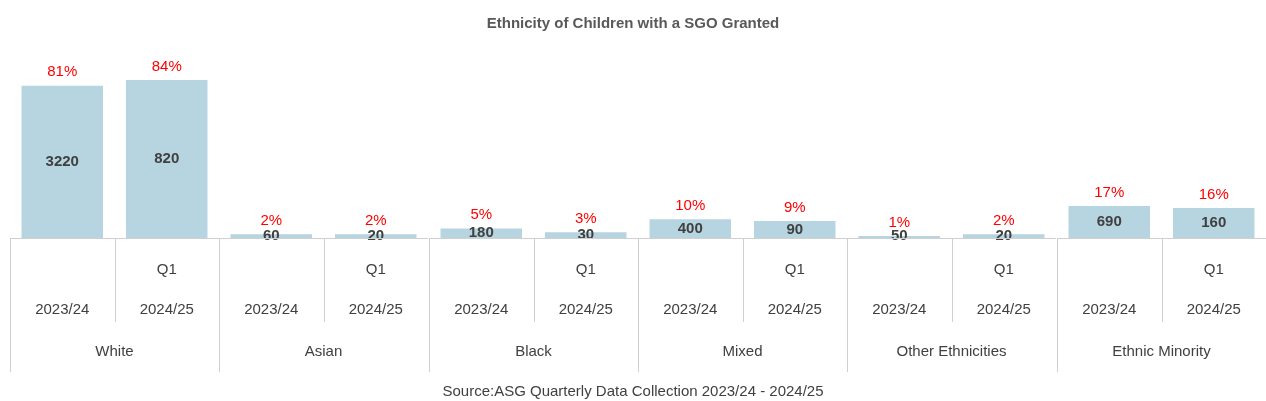 The height and width of the screenshot is (401, 1266). I want to click on source-note: Source:ASG Quarterly Data Collection 2023/24 - 2024/25, so click(633, 390).